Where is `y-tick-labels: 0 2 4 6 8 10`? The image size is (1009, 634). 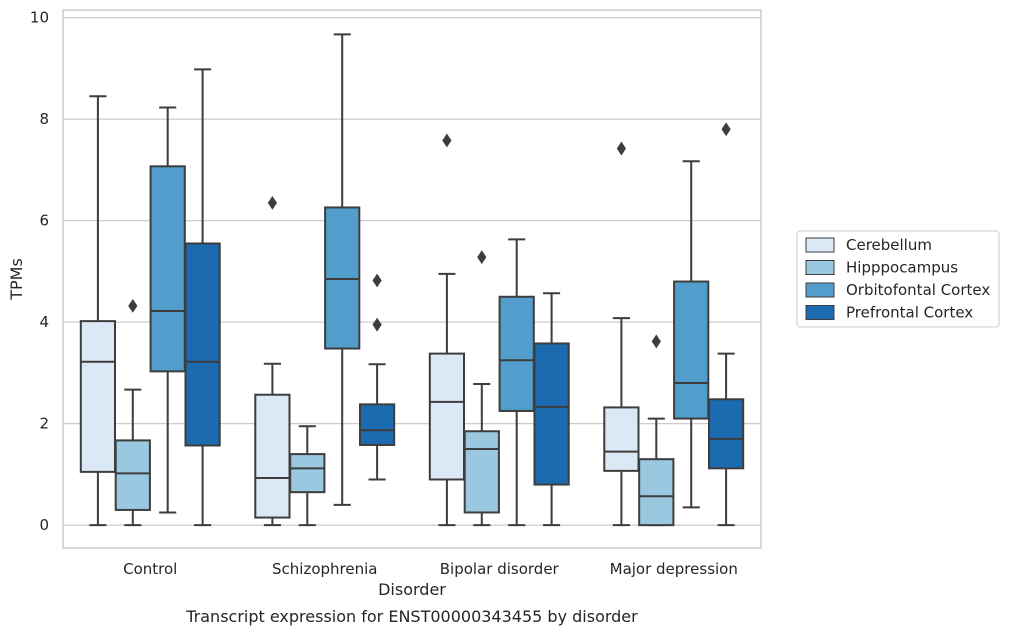 y-tick-labels: 0 2 4 6 8 10 is located at coordinates (39, 272).